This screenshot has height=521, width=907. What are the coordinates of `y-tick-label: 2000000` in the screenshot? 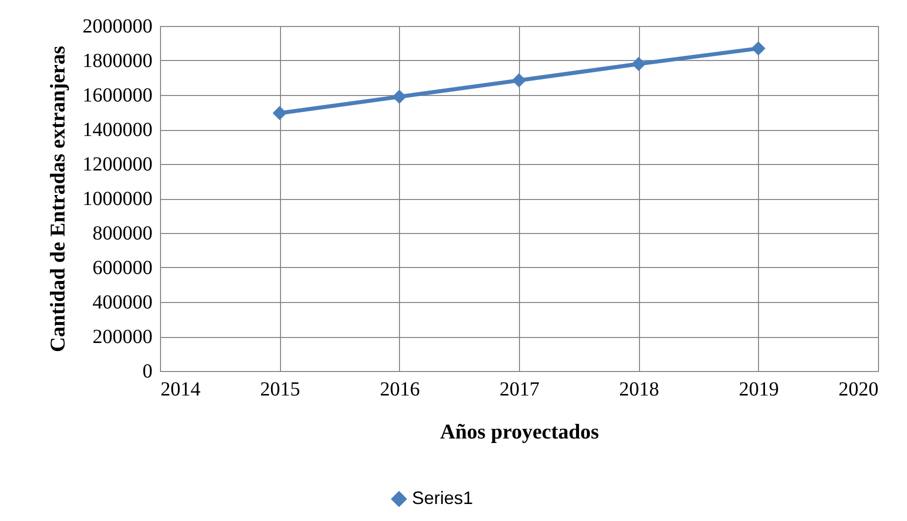 It's located at (117, 27).